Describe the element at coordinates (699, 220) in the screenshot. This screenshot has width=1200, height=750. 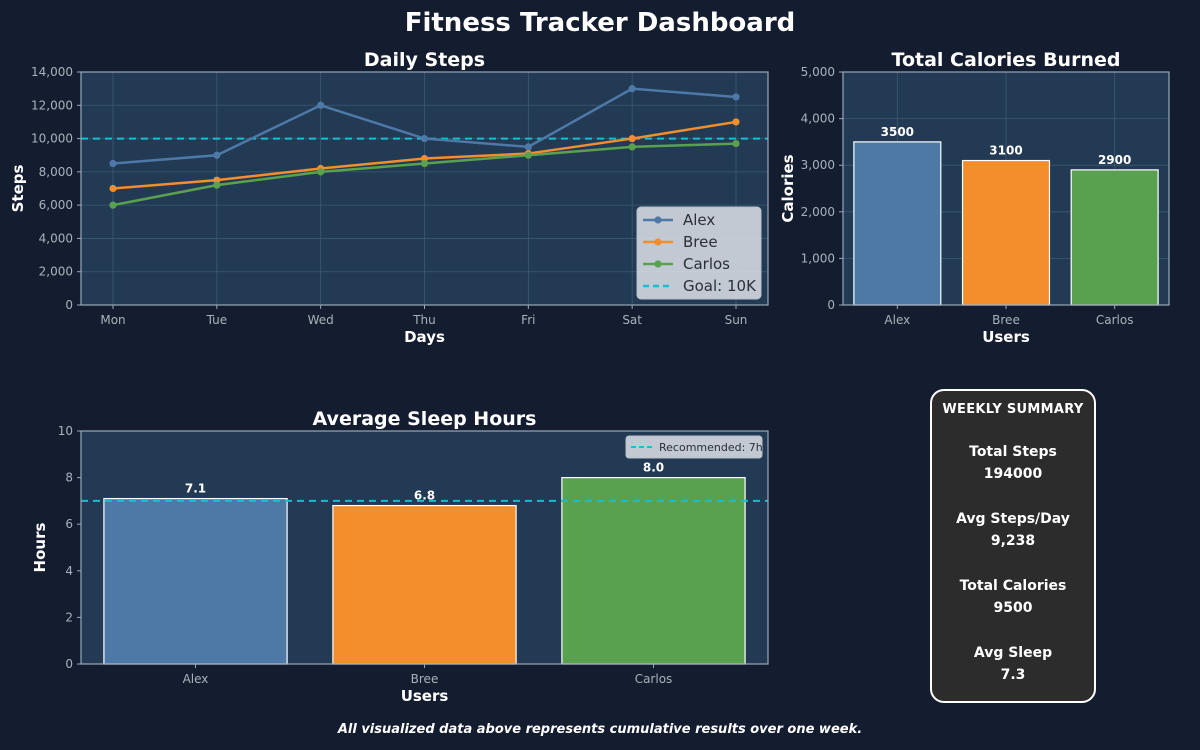
I see `legend-label: Alex` at that location.